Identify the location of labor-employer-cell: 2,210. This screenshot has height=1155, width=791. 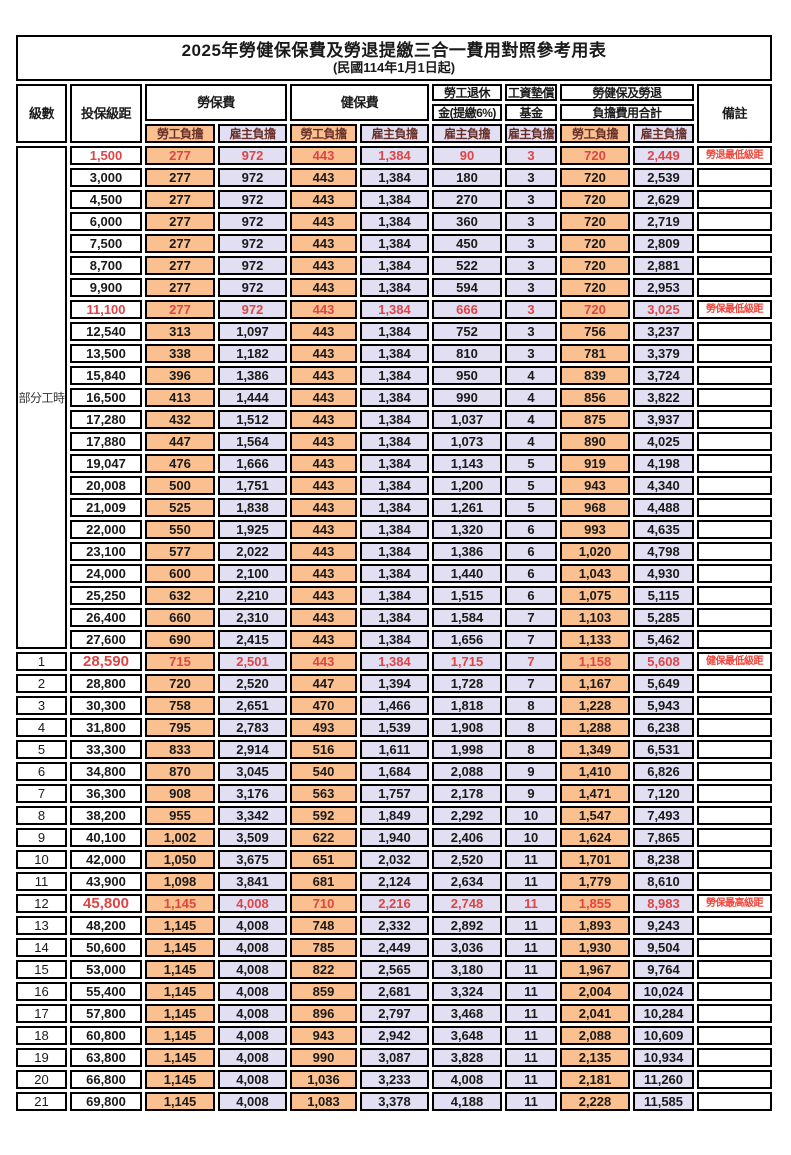
(252, 595).